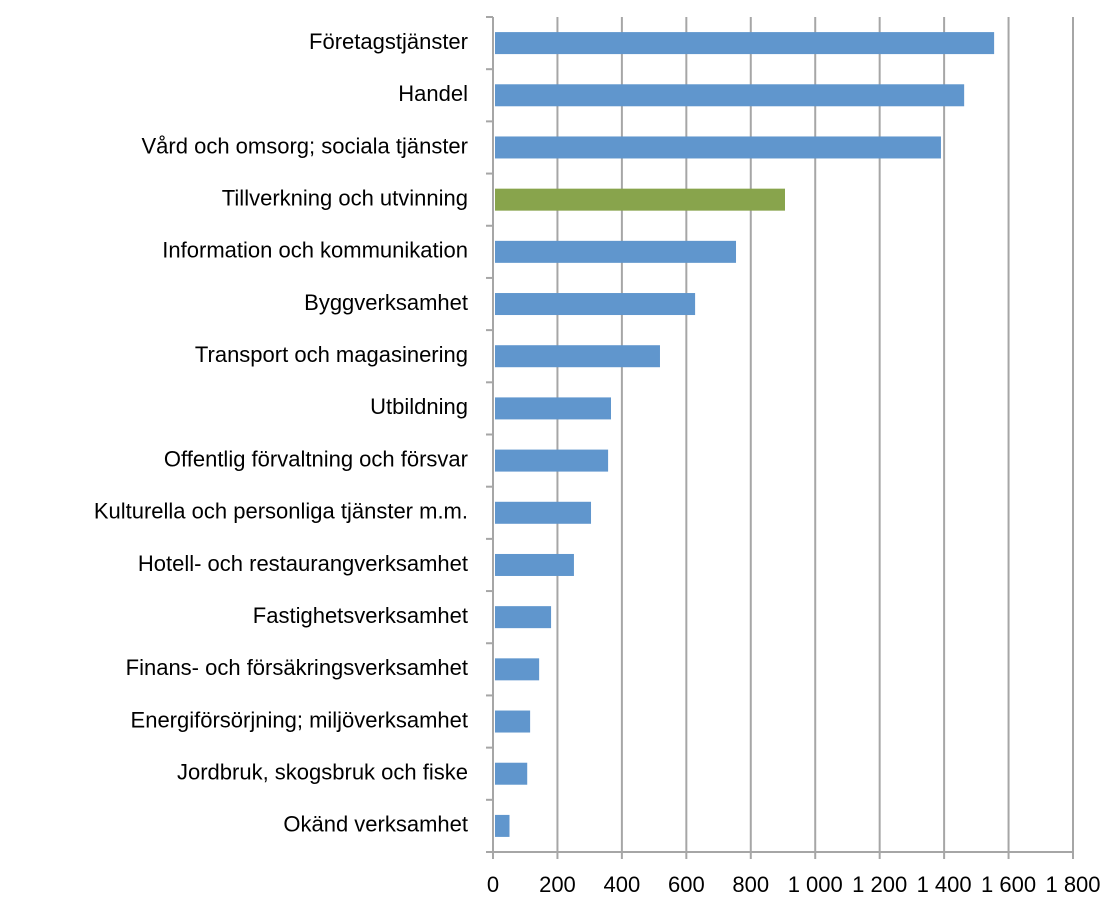 Image resolution: width=1108 pixels, height=902 pixels. What do you see at coordinates (1008, 884) in the screenshot?
I see `x-tick-label: 1 600` at bounding box center [1008, 884].